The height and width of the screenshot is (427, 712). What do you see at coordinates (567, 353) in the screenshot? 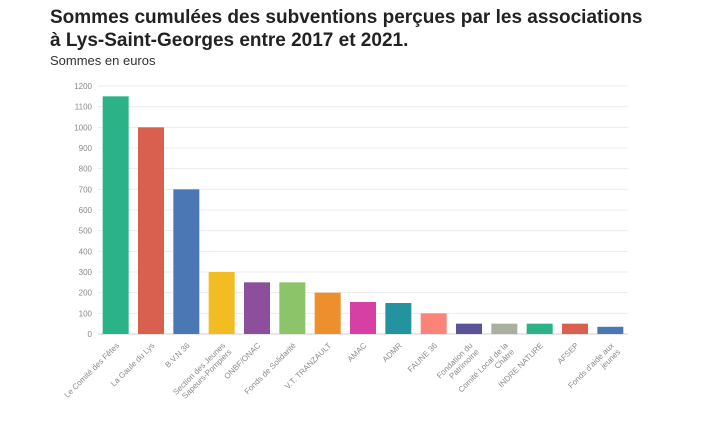
I see `x-category-label: AFSEP` at bounding box center [567, 353].